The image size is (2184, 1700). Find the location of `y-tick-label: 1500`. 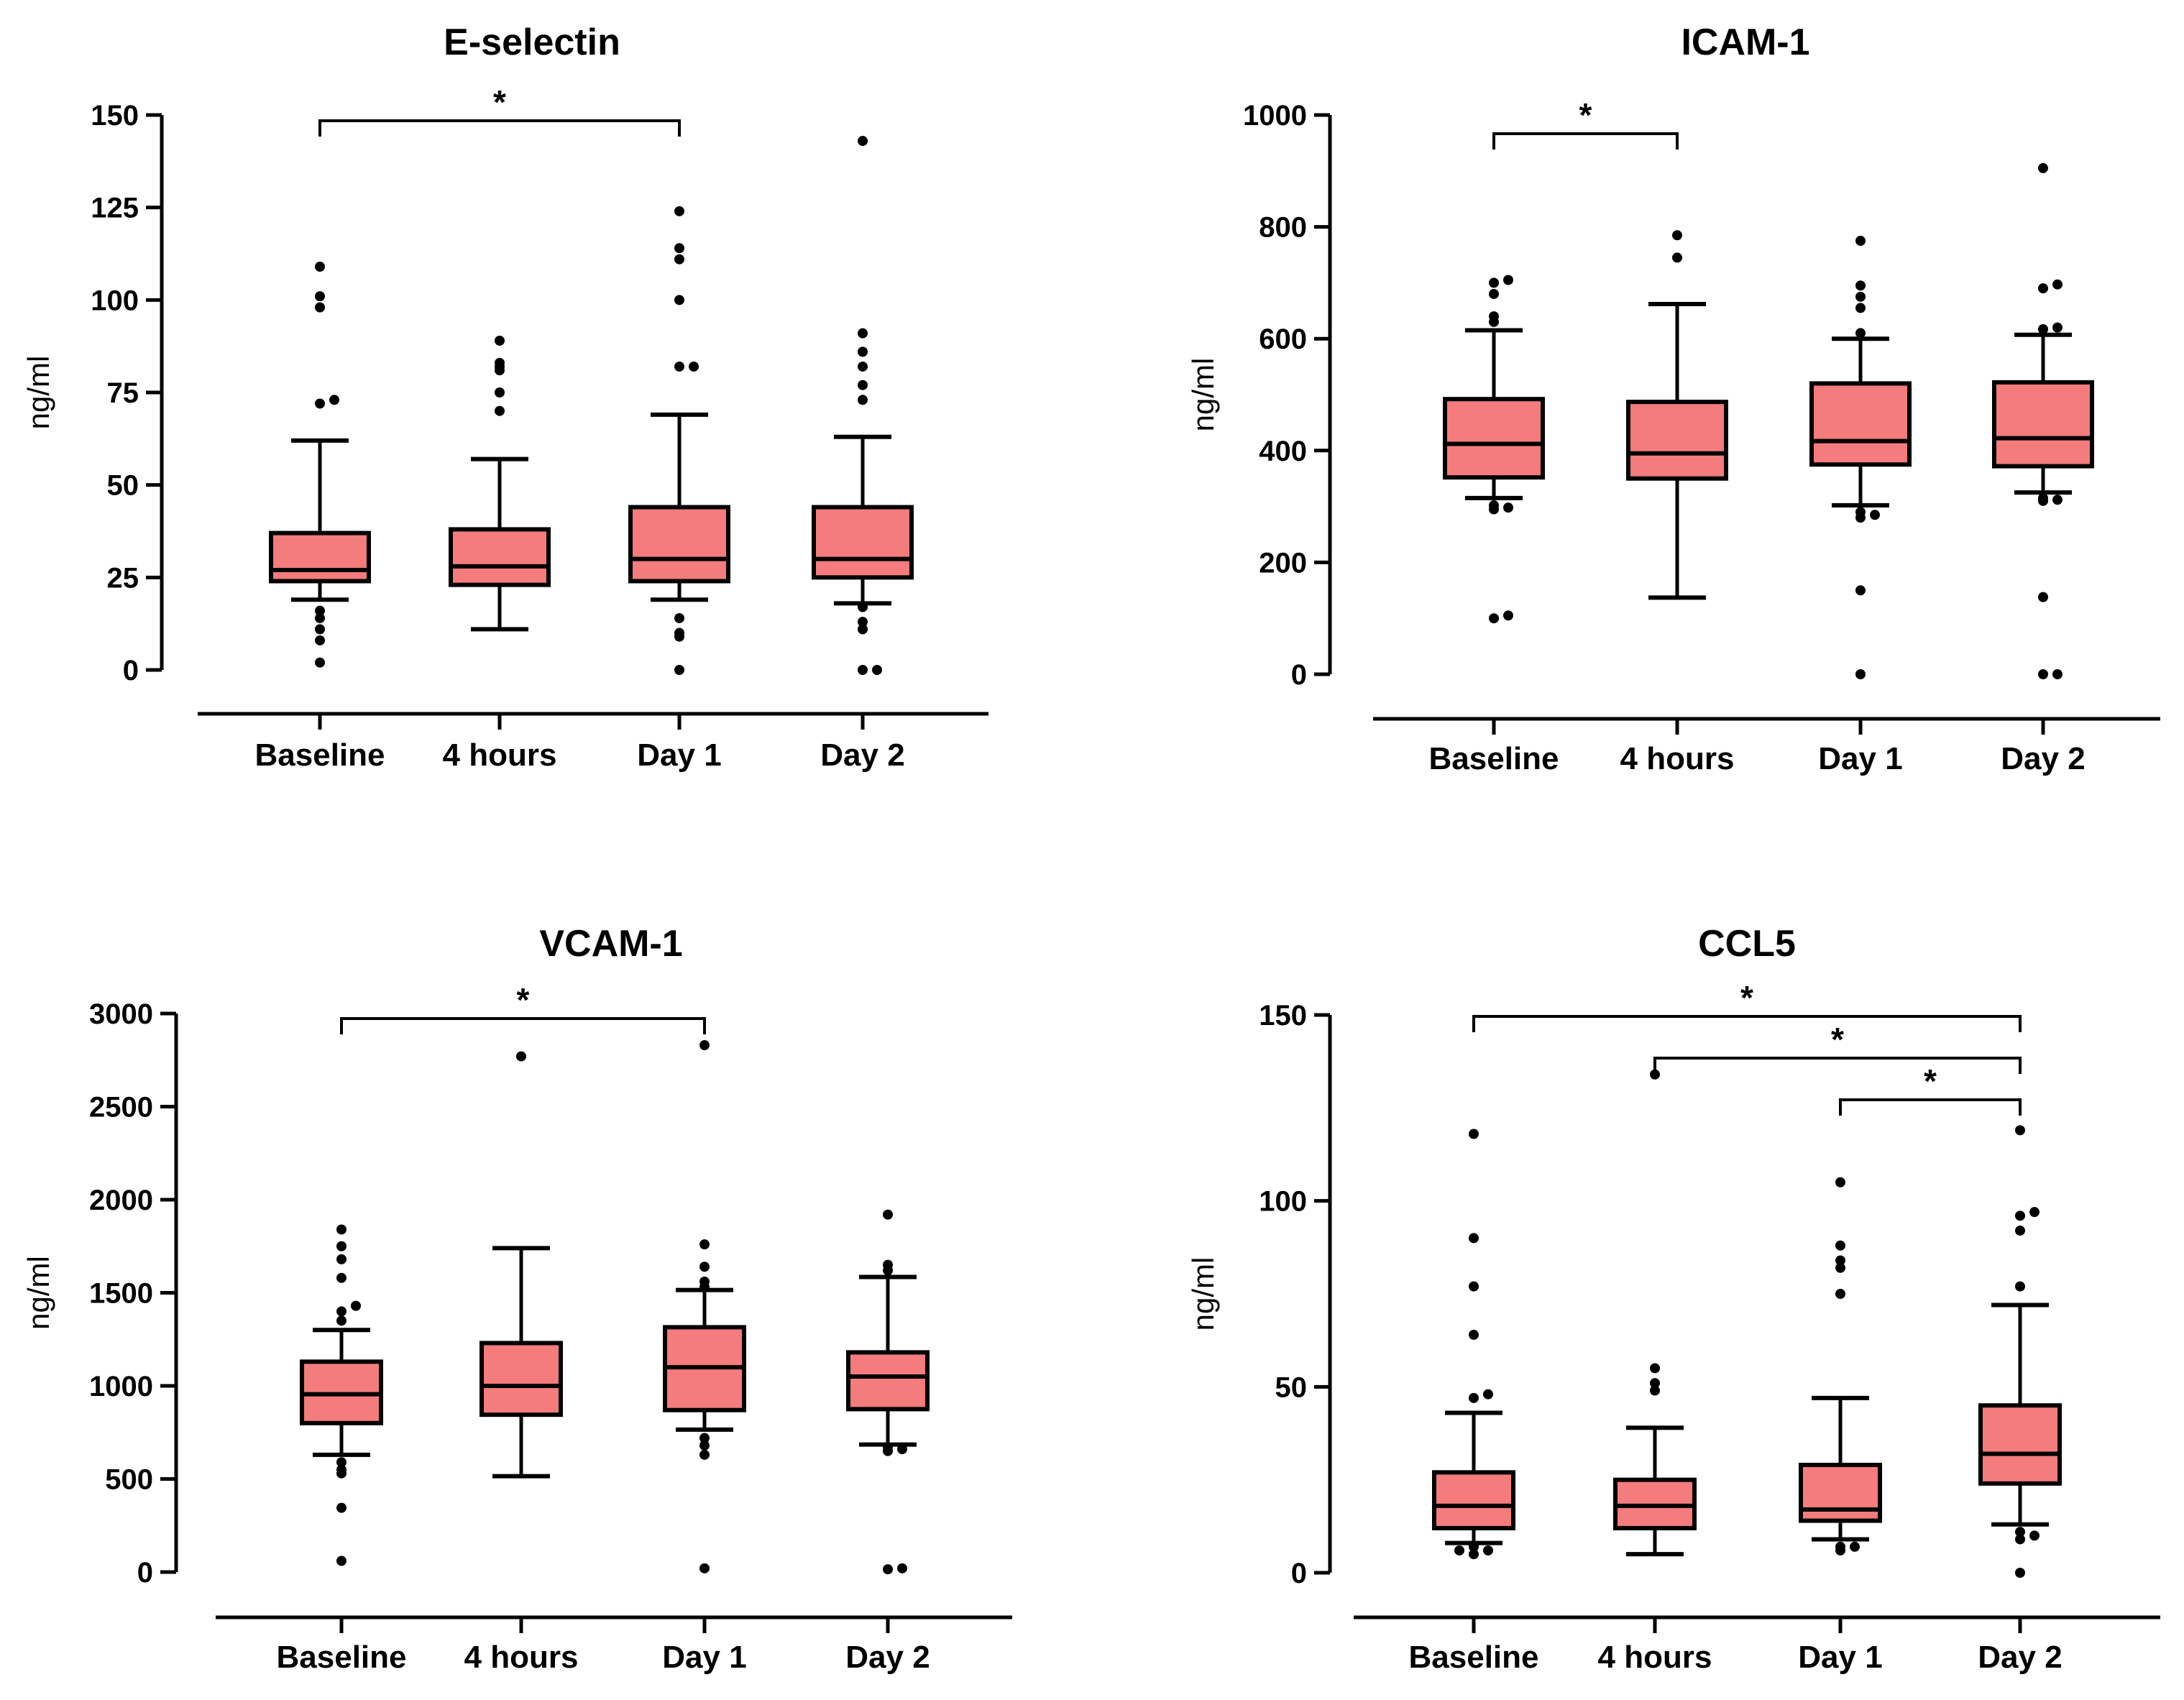

y-tick-label: 1500 is located at coordinates (121, 1294).